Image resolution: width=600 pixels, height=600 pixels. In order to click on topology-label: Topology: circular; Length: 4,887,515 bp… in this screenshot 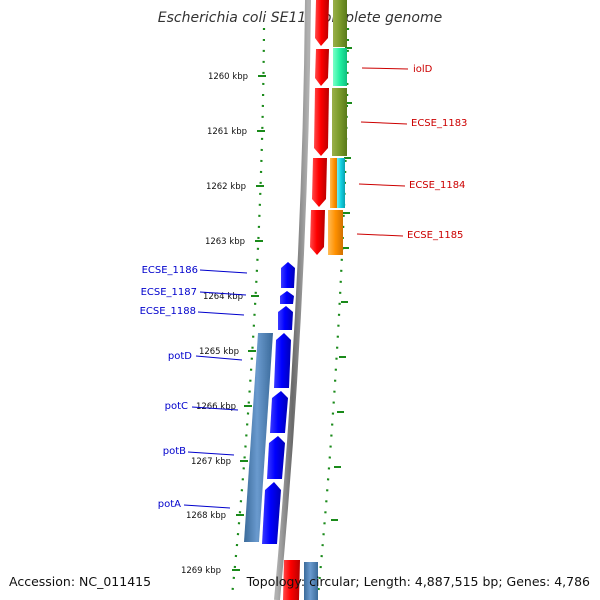, I will do `click(418, 581)`.